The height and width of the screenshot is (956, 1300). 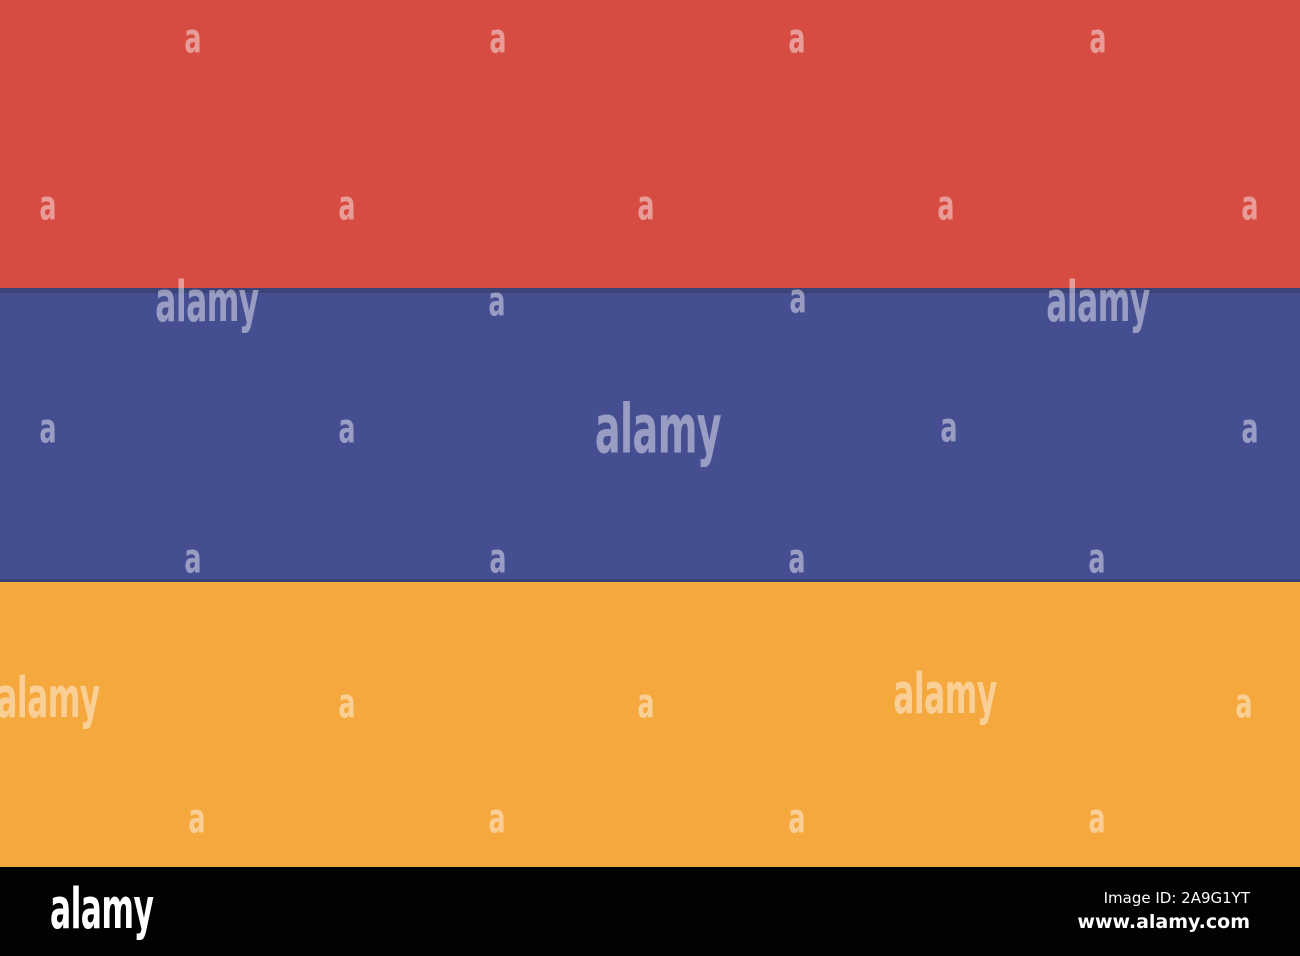 I want to click on image-id-text: Image ID: 2A9G1YT, so click(x=1176, y=898).